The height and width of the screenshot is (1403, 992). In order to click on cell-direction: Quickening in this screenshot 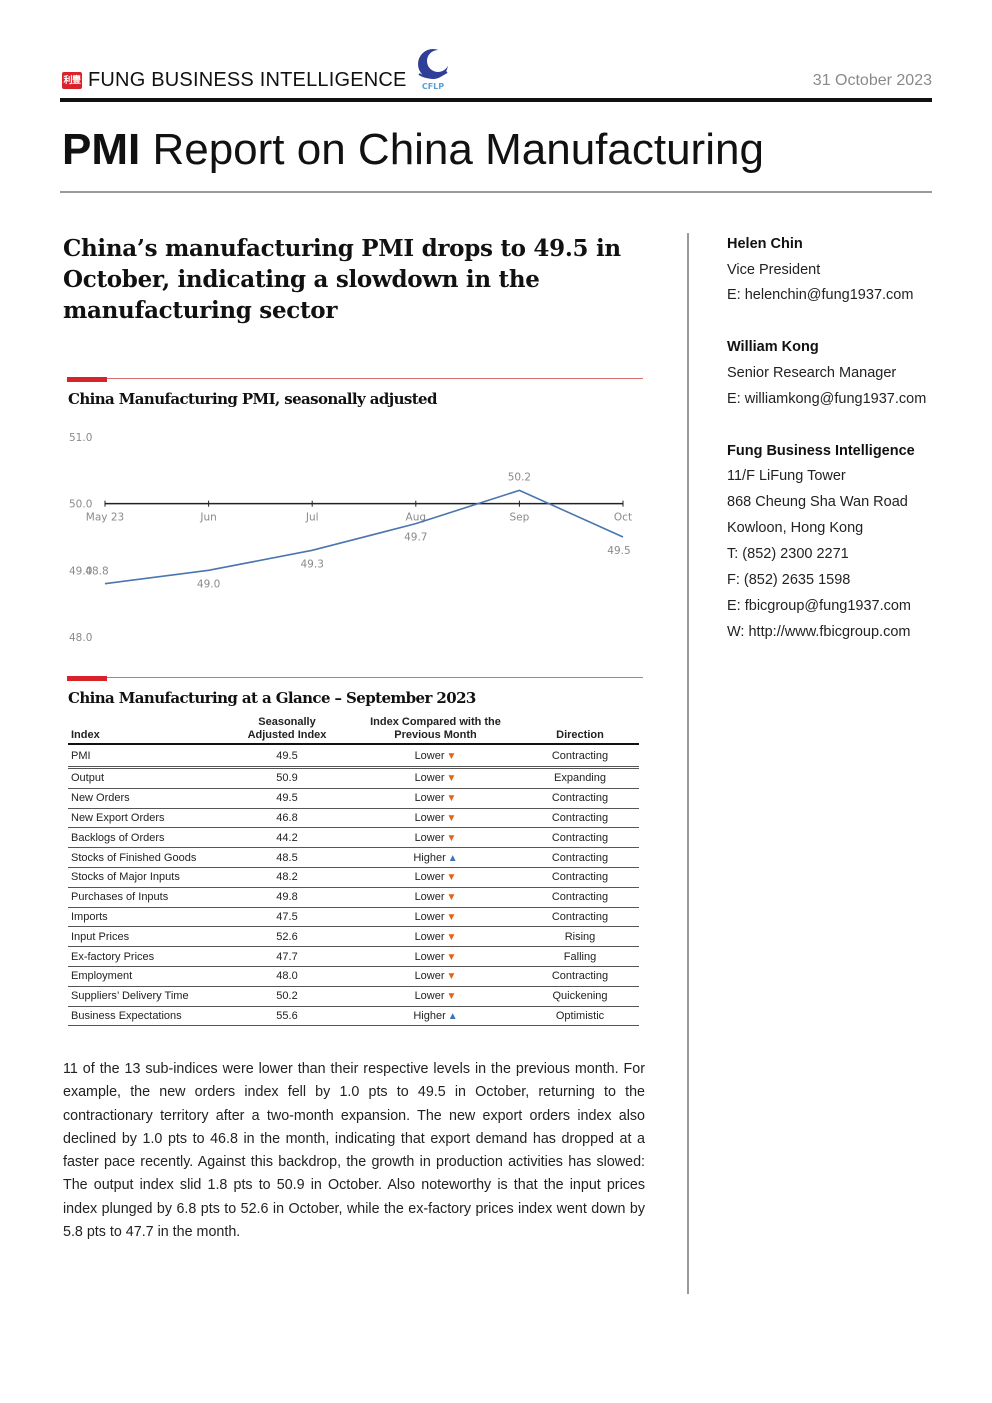, I will do `click(580, 996)`.